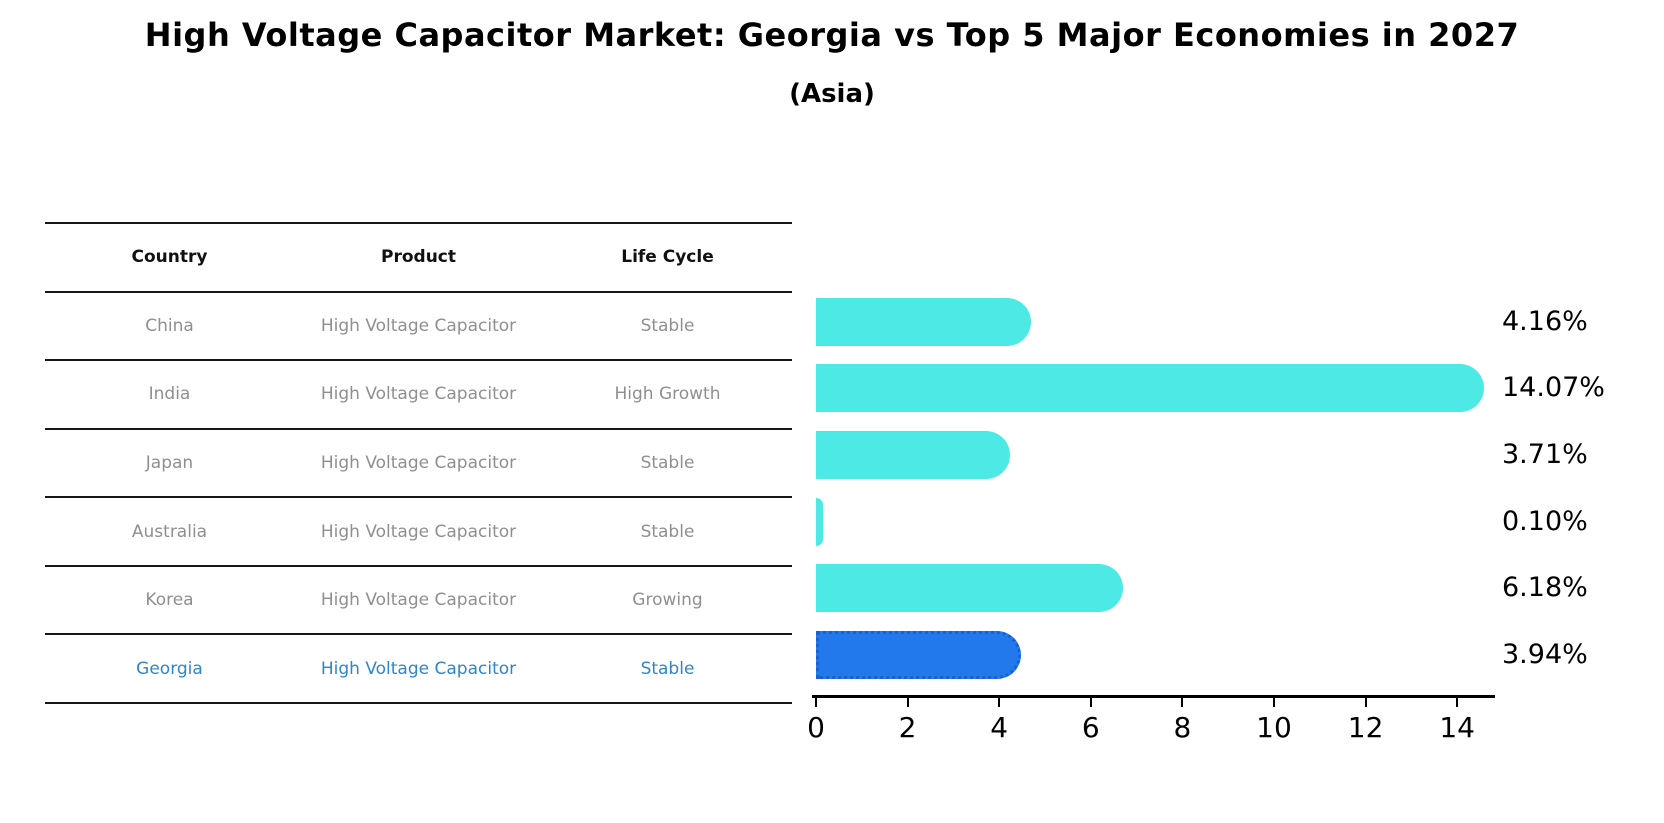 The height and width of the screenshot is (823, 1664). What do you see at coordinates (169, 394) in the screenshot?
I see `cell-country: India` at bounding box center [169, 394].